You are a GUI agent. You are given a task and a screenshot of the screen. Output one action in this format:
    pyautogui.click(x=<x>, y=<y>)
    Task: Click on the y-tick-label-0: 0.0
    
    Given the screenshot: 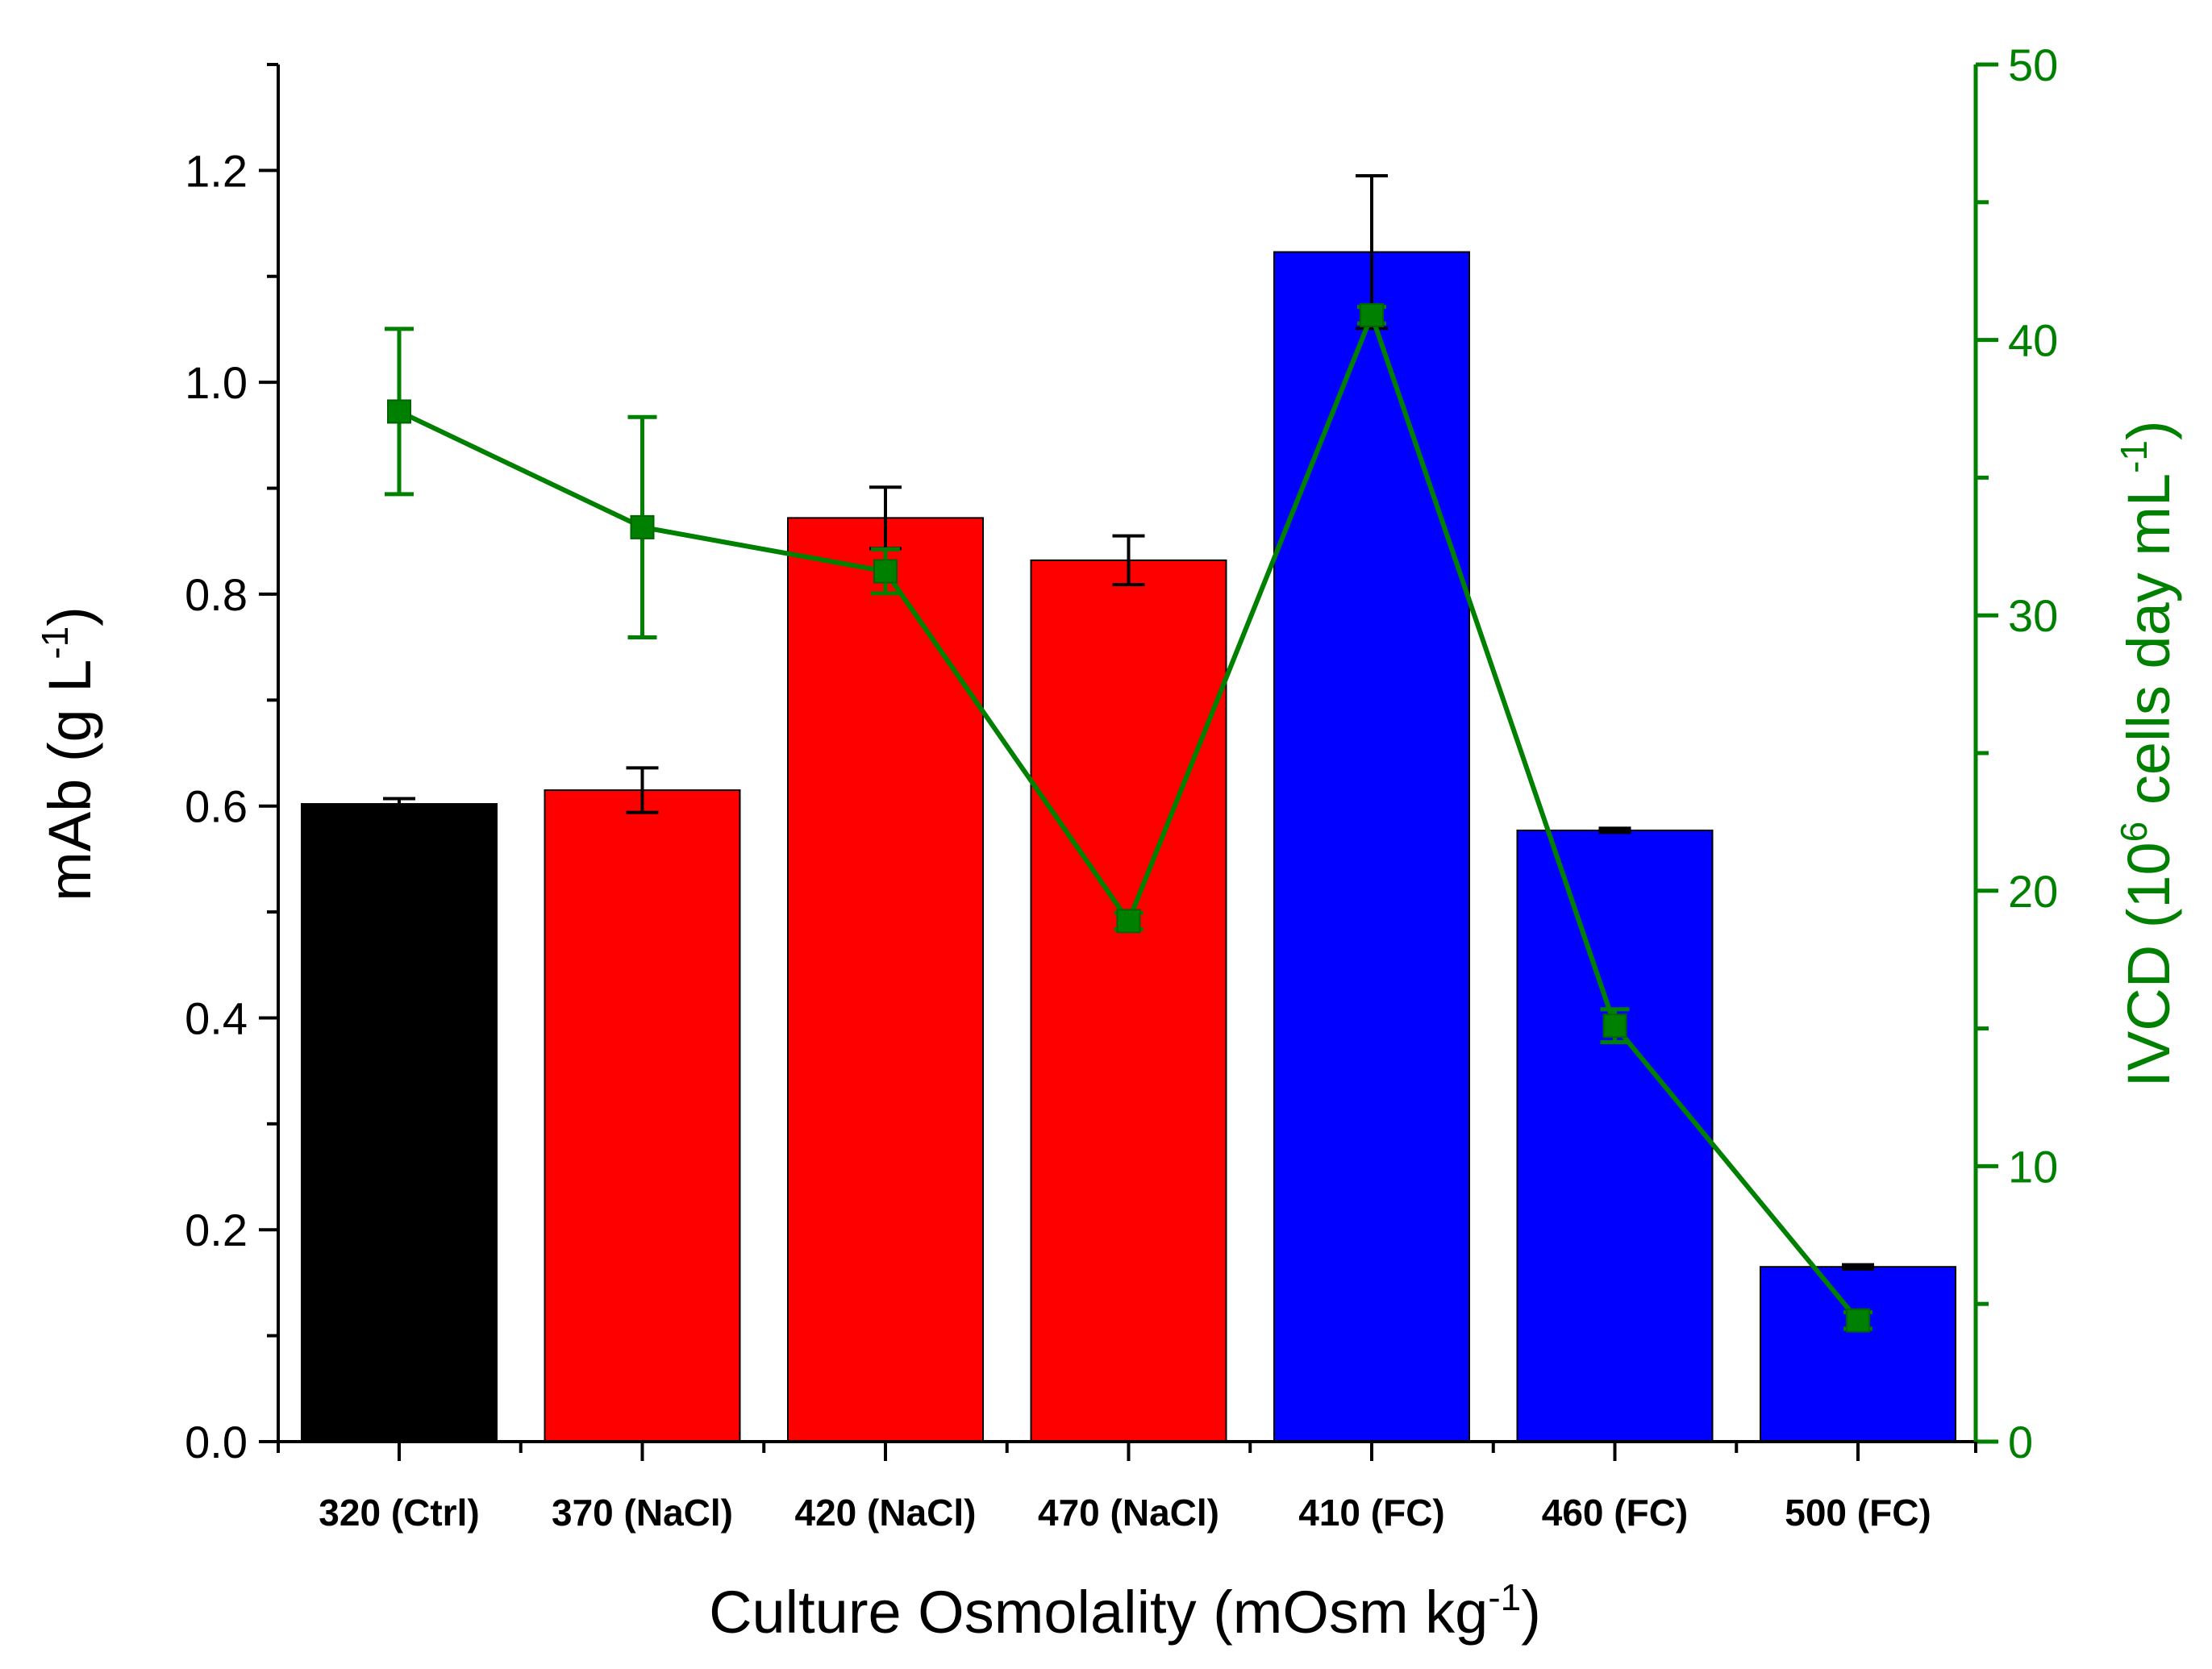 What is the action you would take?
    pyautogui.click(x=216, y=1442)
    